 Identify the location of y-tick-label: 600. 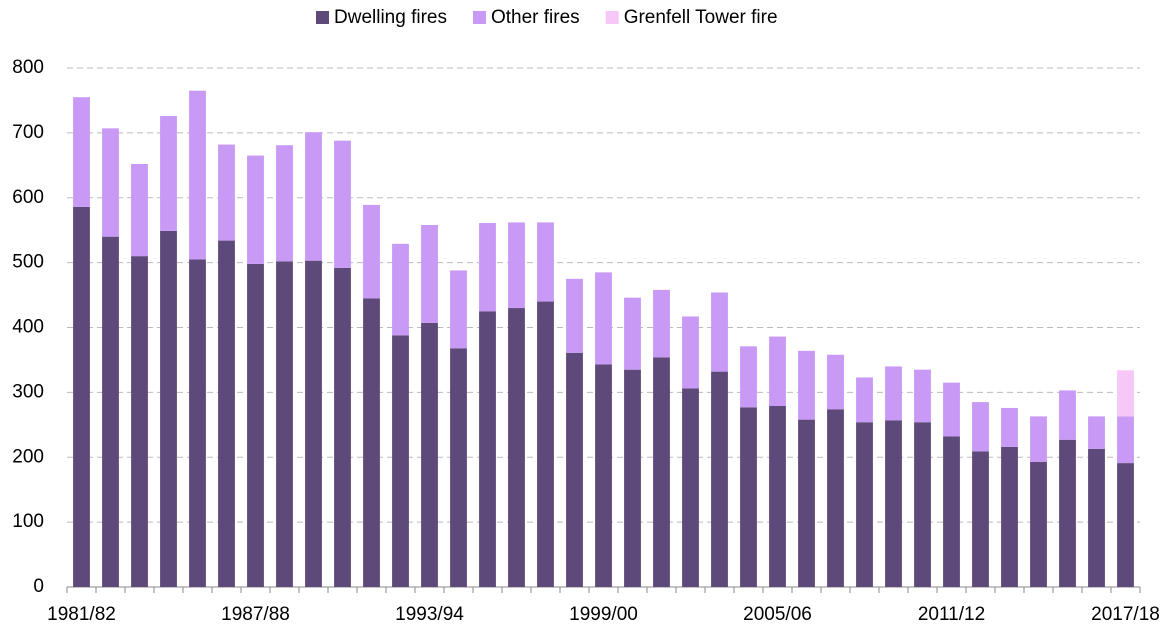
(28, 197).